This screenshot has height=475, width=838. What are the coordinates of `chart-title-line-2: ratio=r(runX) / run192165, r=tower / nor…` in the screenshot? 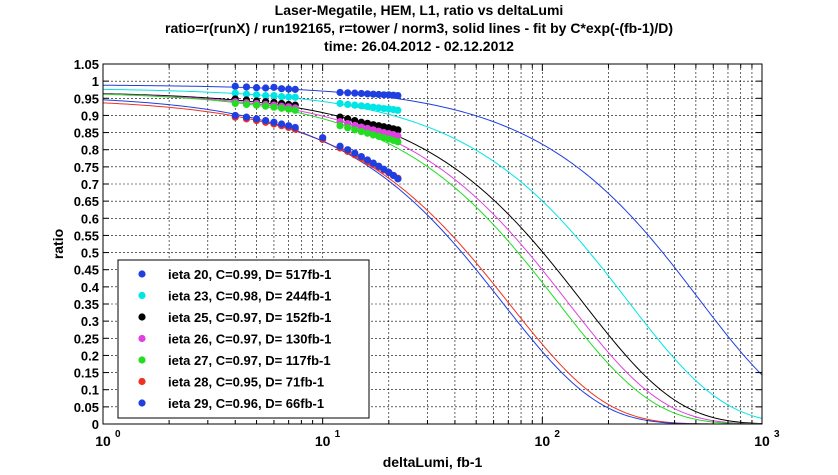 It's located at (419, 28).